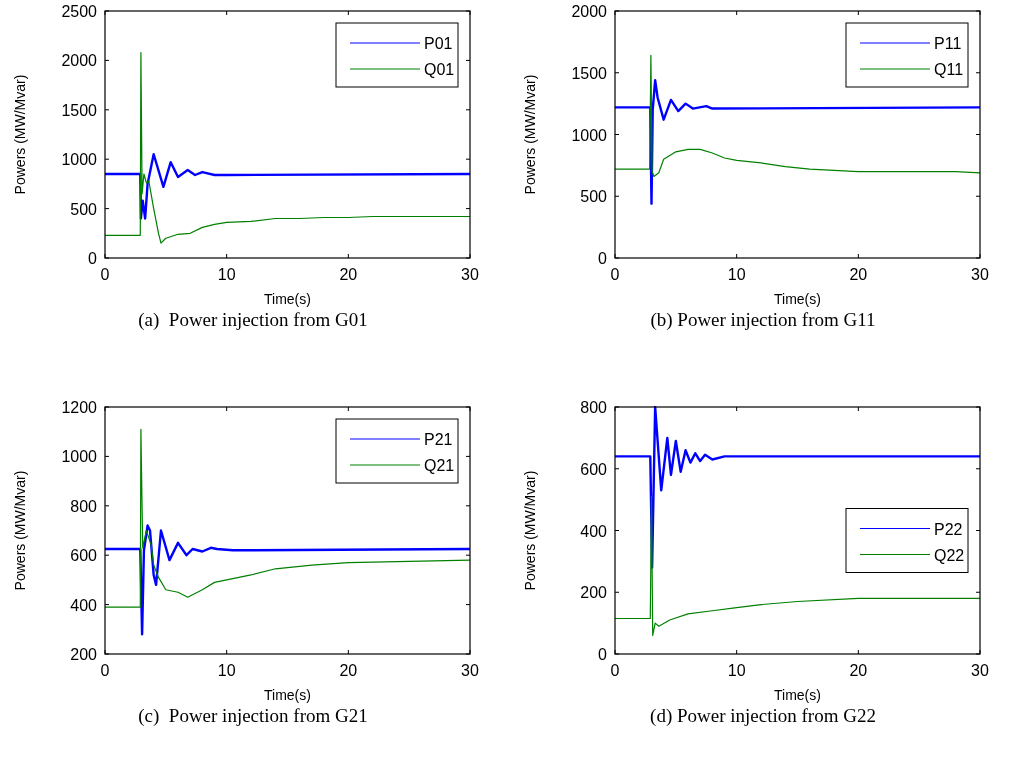 This screenshot has height=767, width=1011. Describe the element at coordinates (439, 465) in the screenshot. I see `legend-label: Q21` at that location.